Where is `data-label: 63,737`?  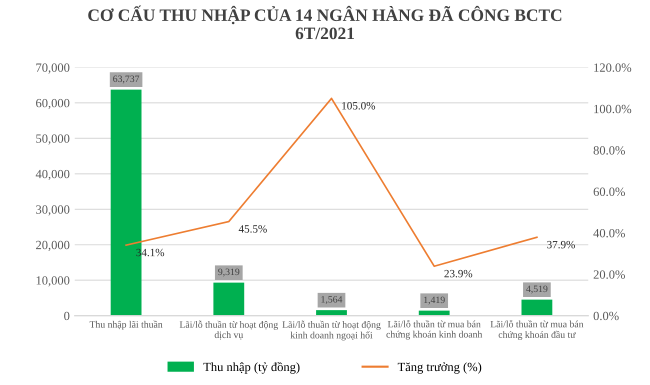
data-label: 63,737 is located at coordinates (126, 80).